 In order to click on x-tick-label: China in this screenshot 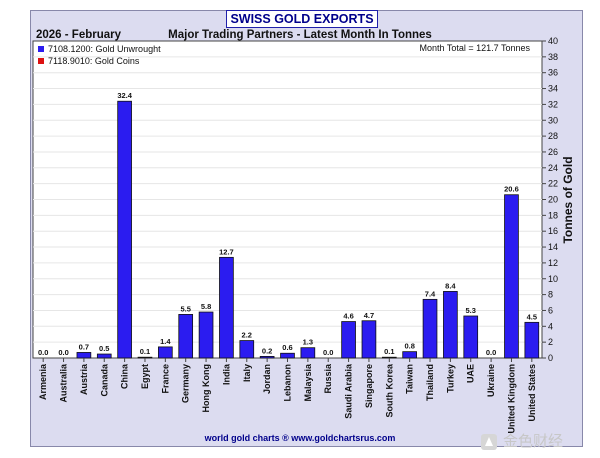, I will do `click(125, 376)`.